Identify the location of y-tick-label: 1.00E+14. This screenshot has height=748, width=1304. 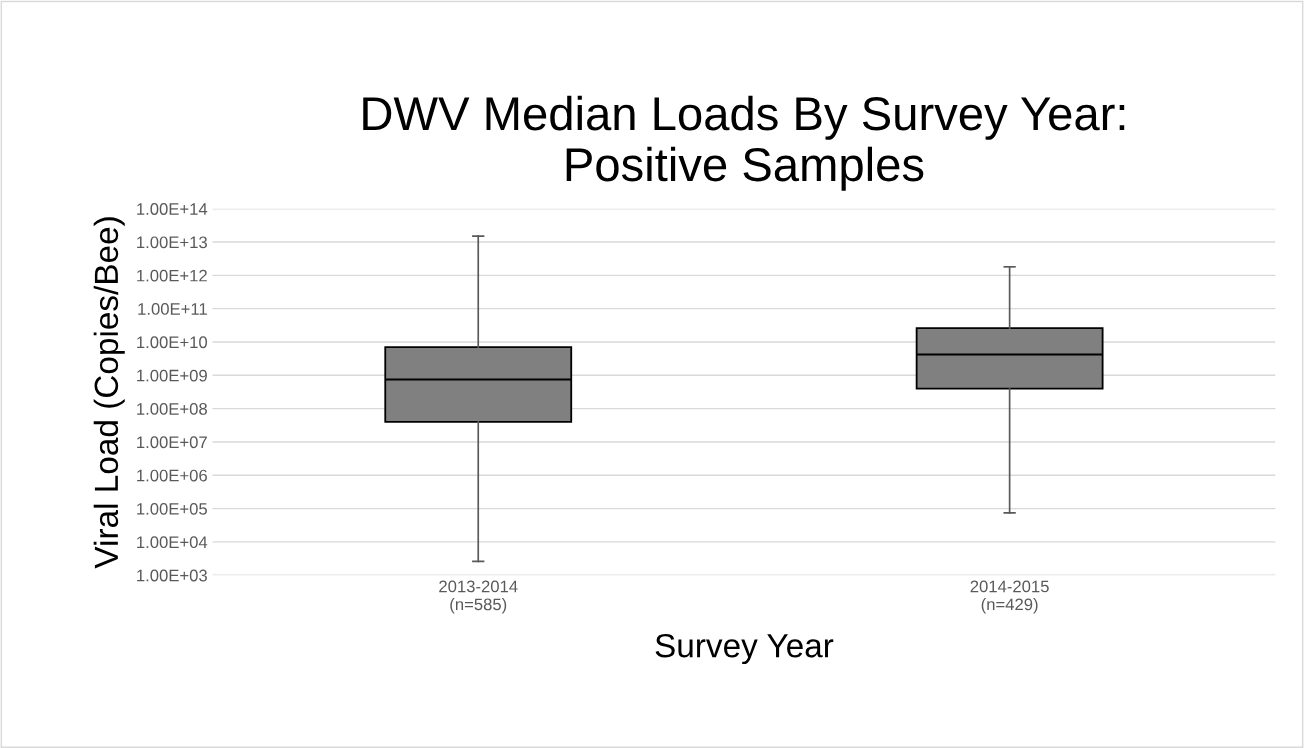
(172, 209).